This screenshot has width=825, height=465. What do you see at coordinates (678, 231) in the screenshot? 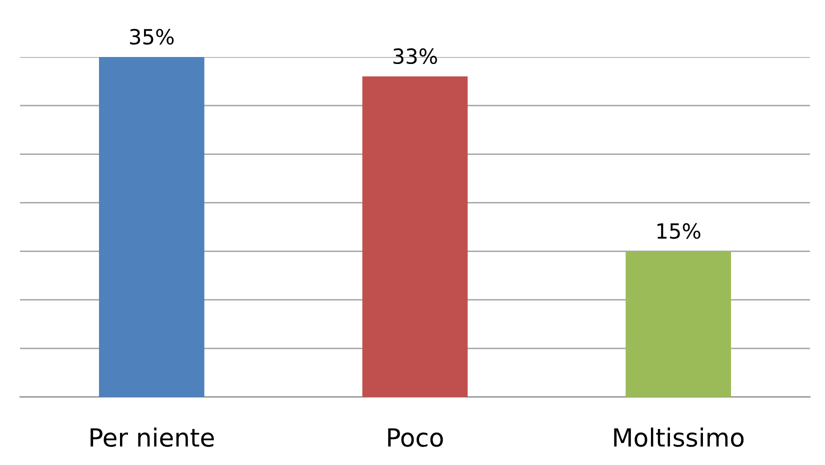
I see `data-label: 15%` at bounding box center [678, 231].